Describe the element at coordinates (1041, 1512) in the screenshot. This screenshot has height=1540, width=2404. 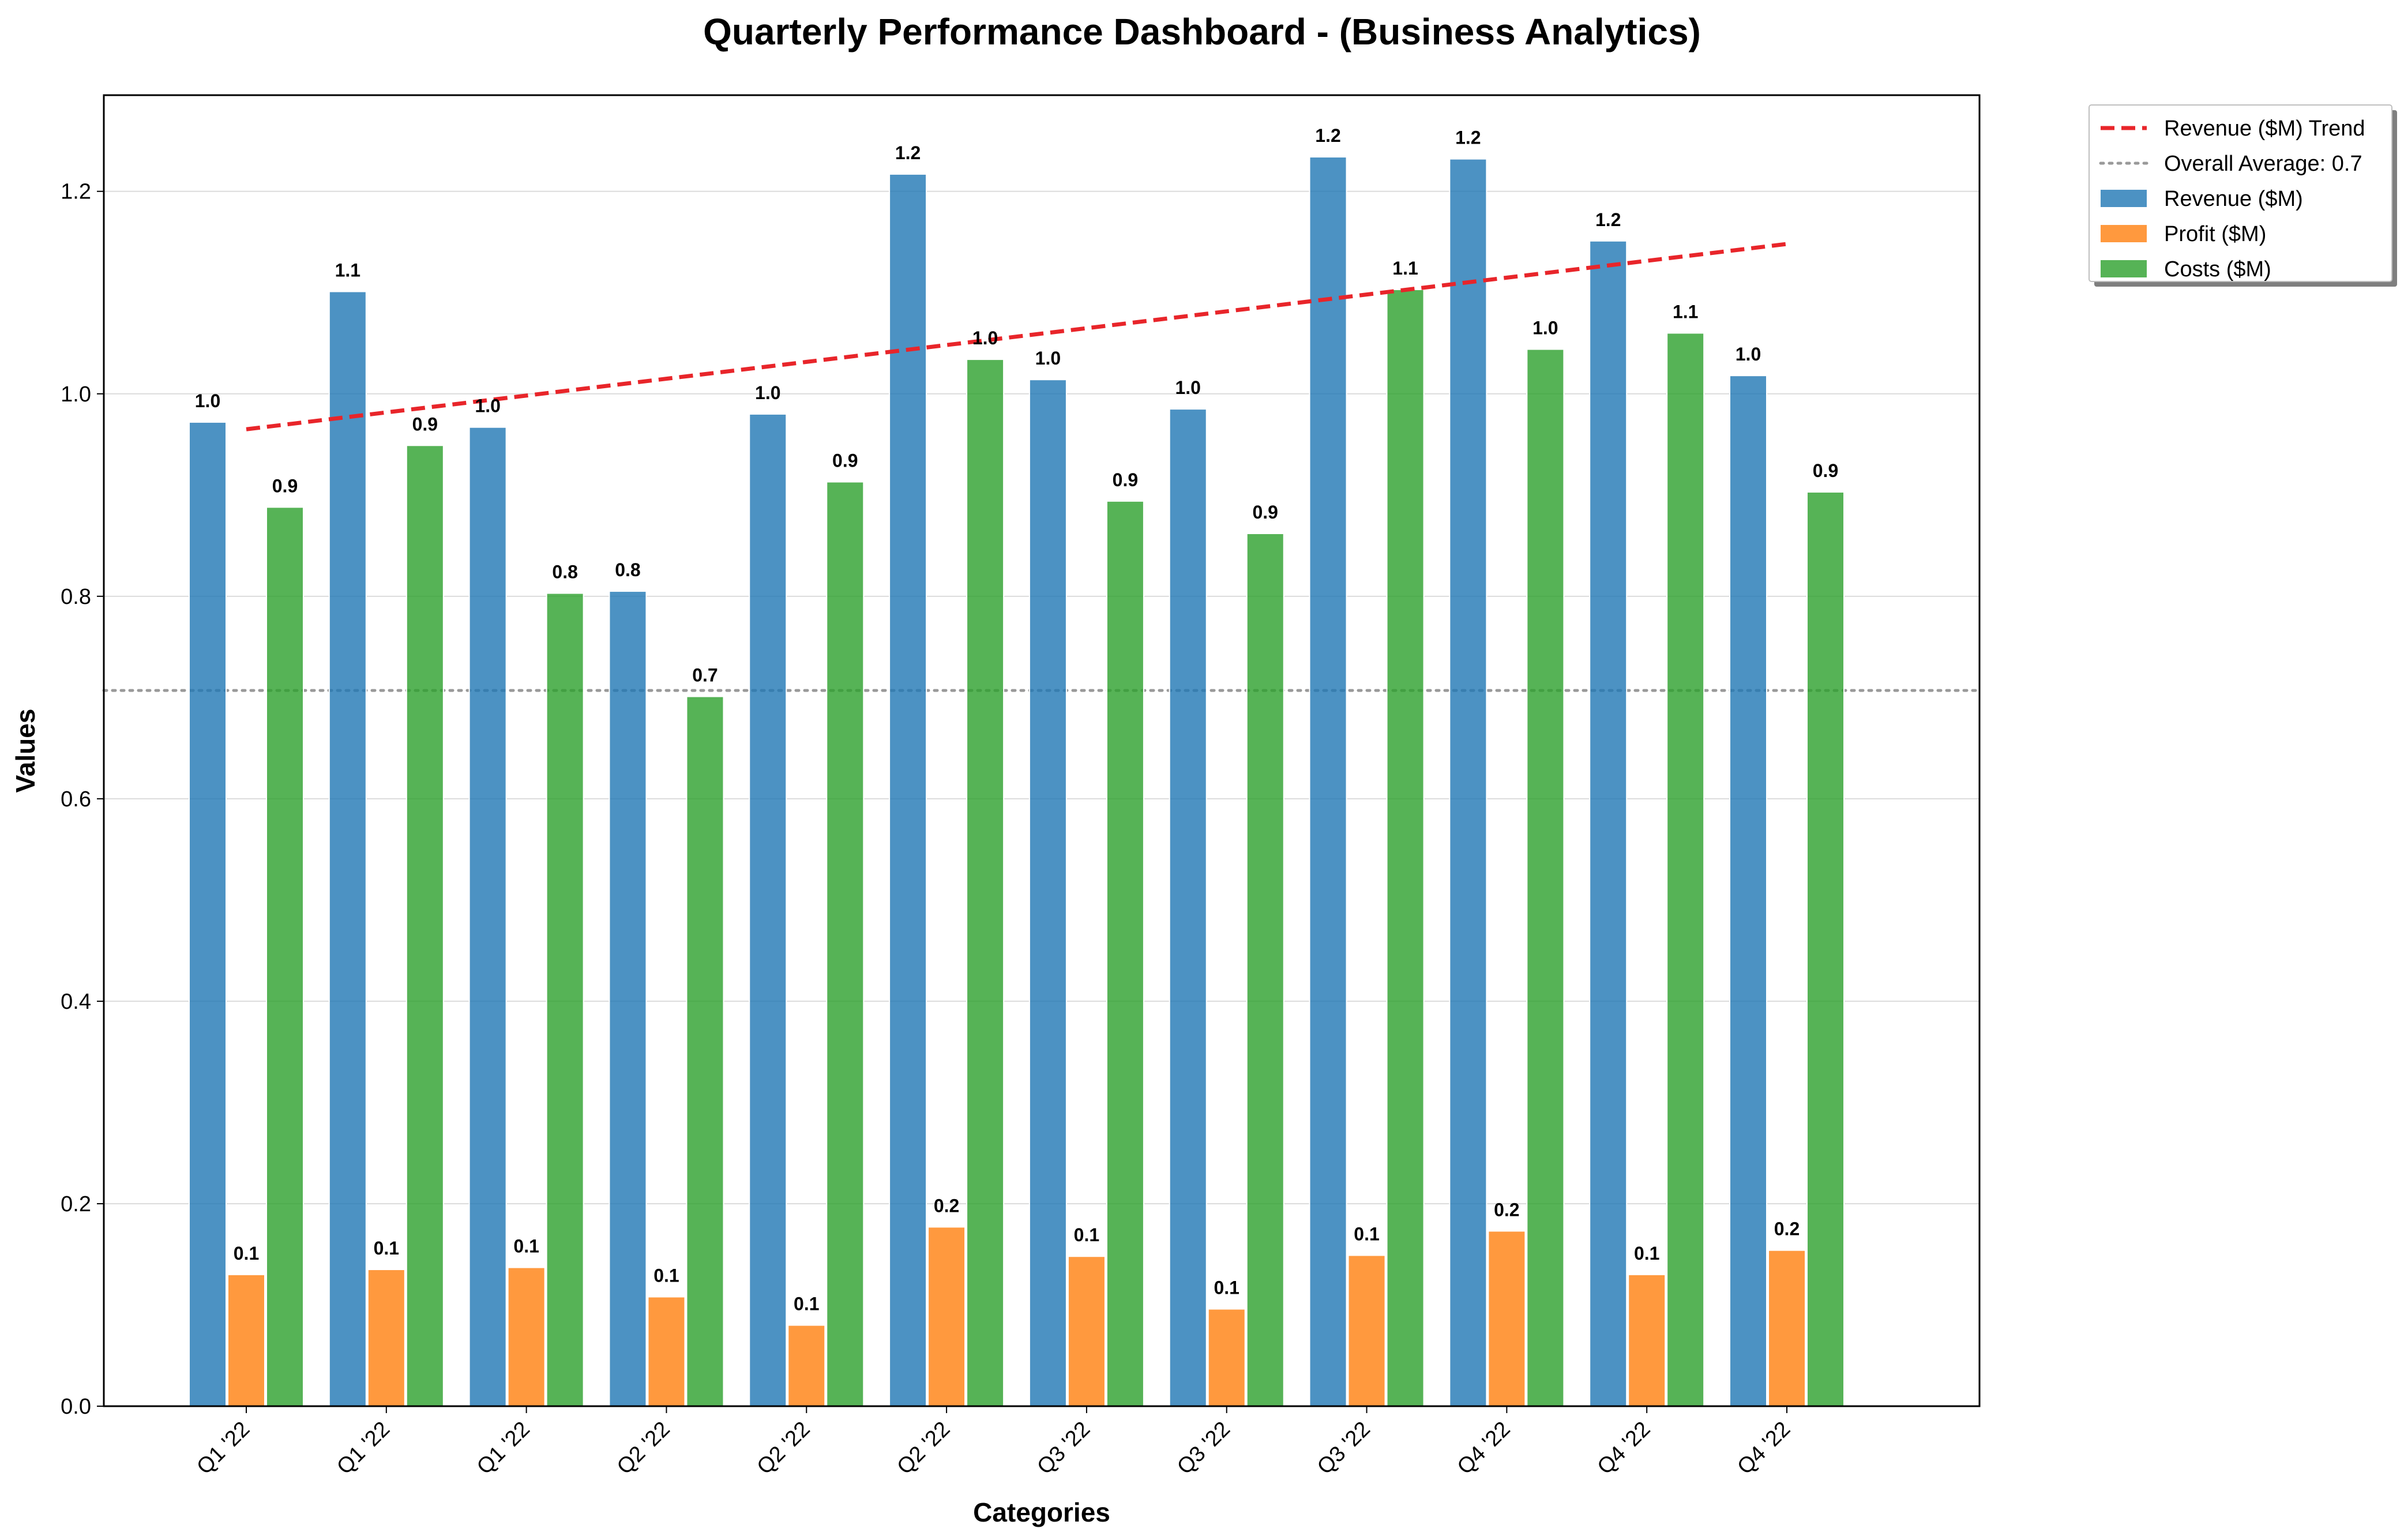
I see `x-axis-label: Categories` at that location.